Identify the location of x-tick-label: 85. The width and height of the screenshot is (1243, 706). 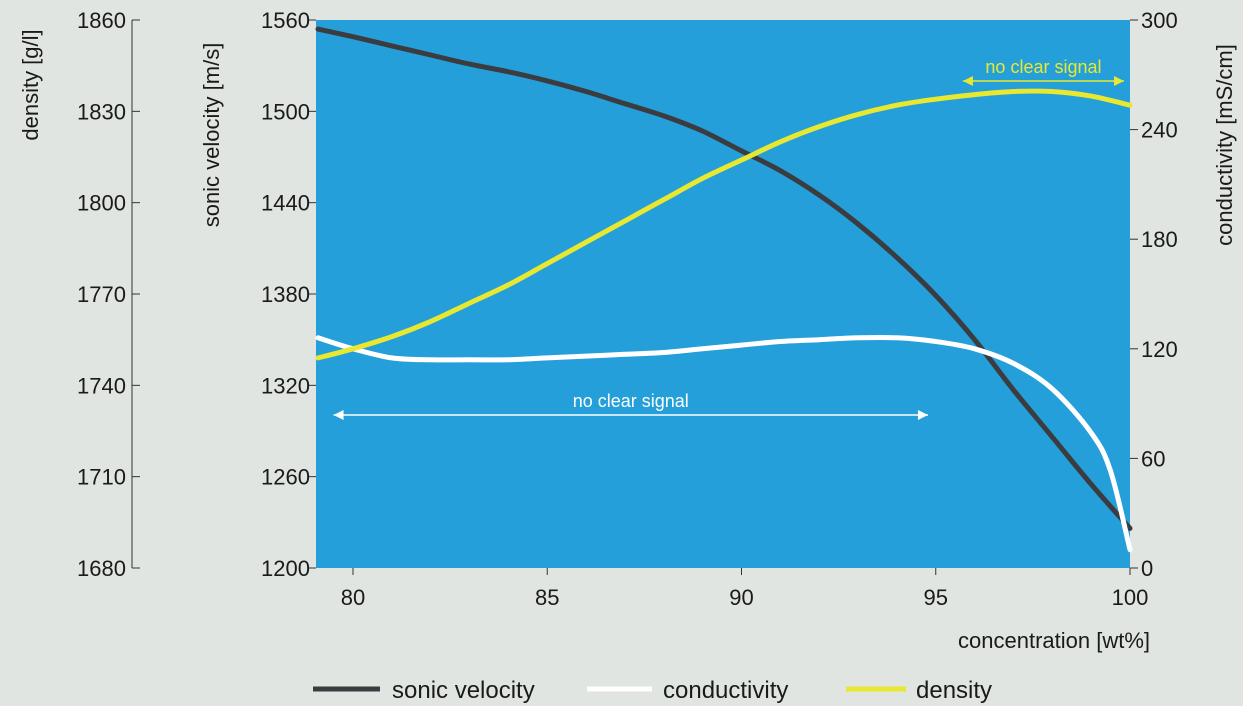
(547, 597).